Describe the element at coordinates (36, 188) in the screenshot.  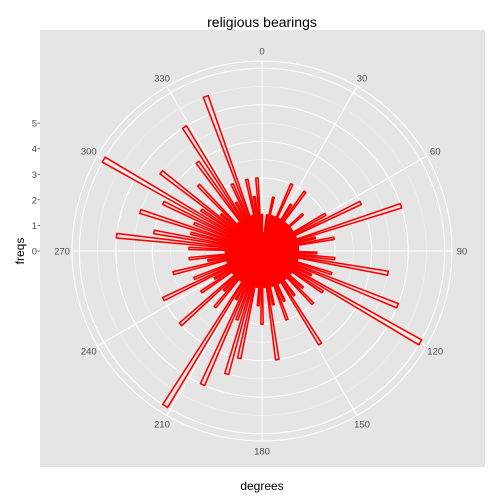
I see `radial-tick-labels: 0 1 2 3 4 5` at that location.